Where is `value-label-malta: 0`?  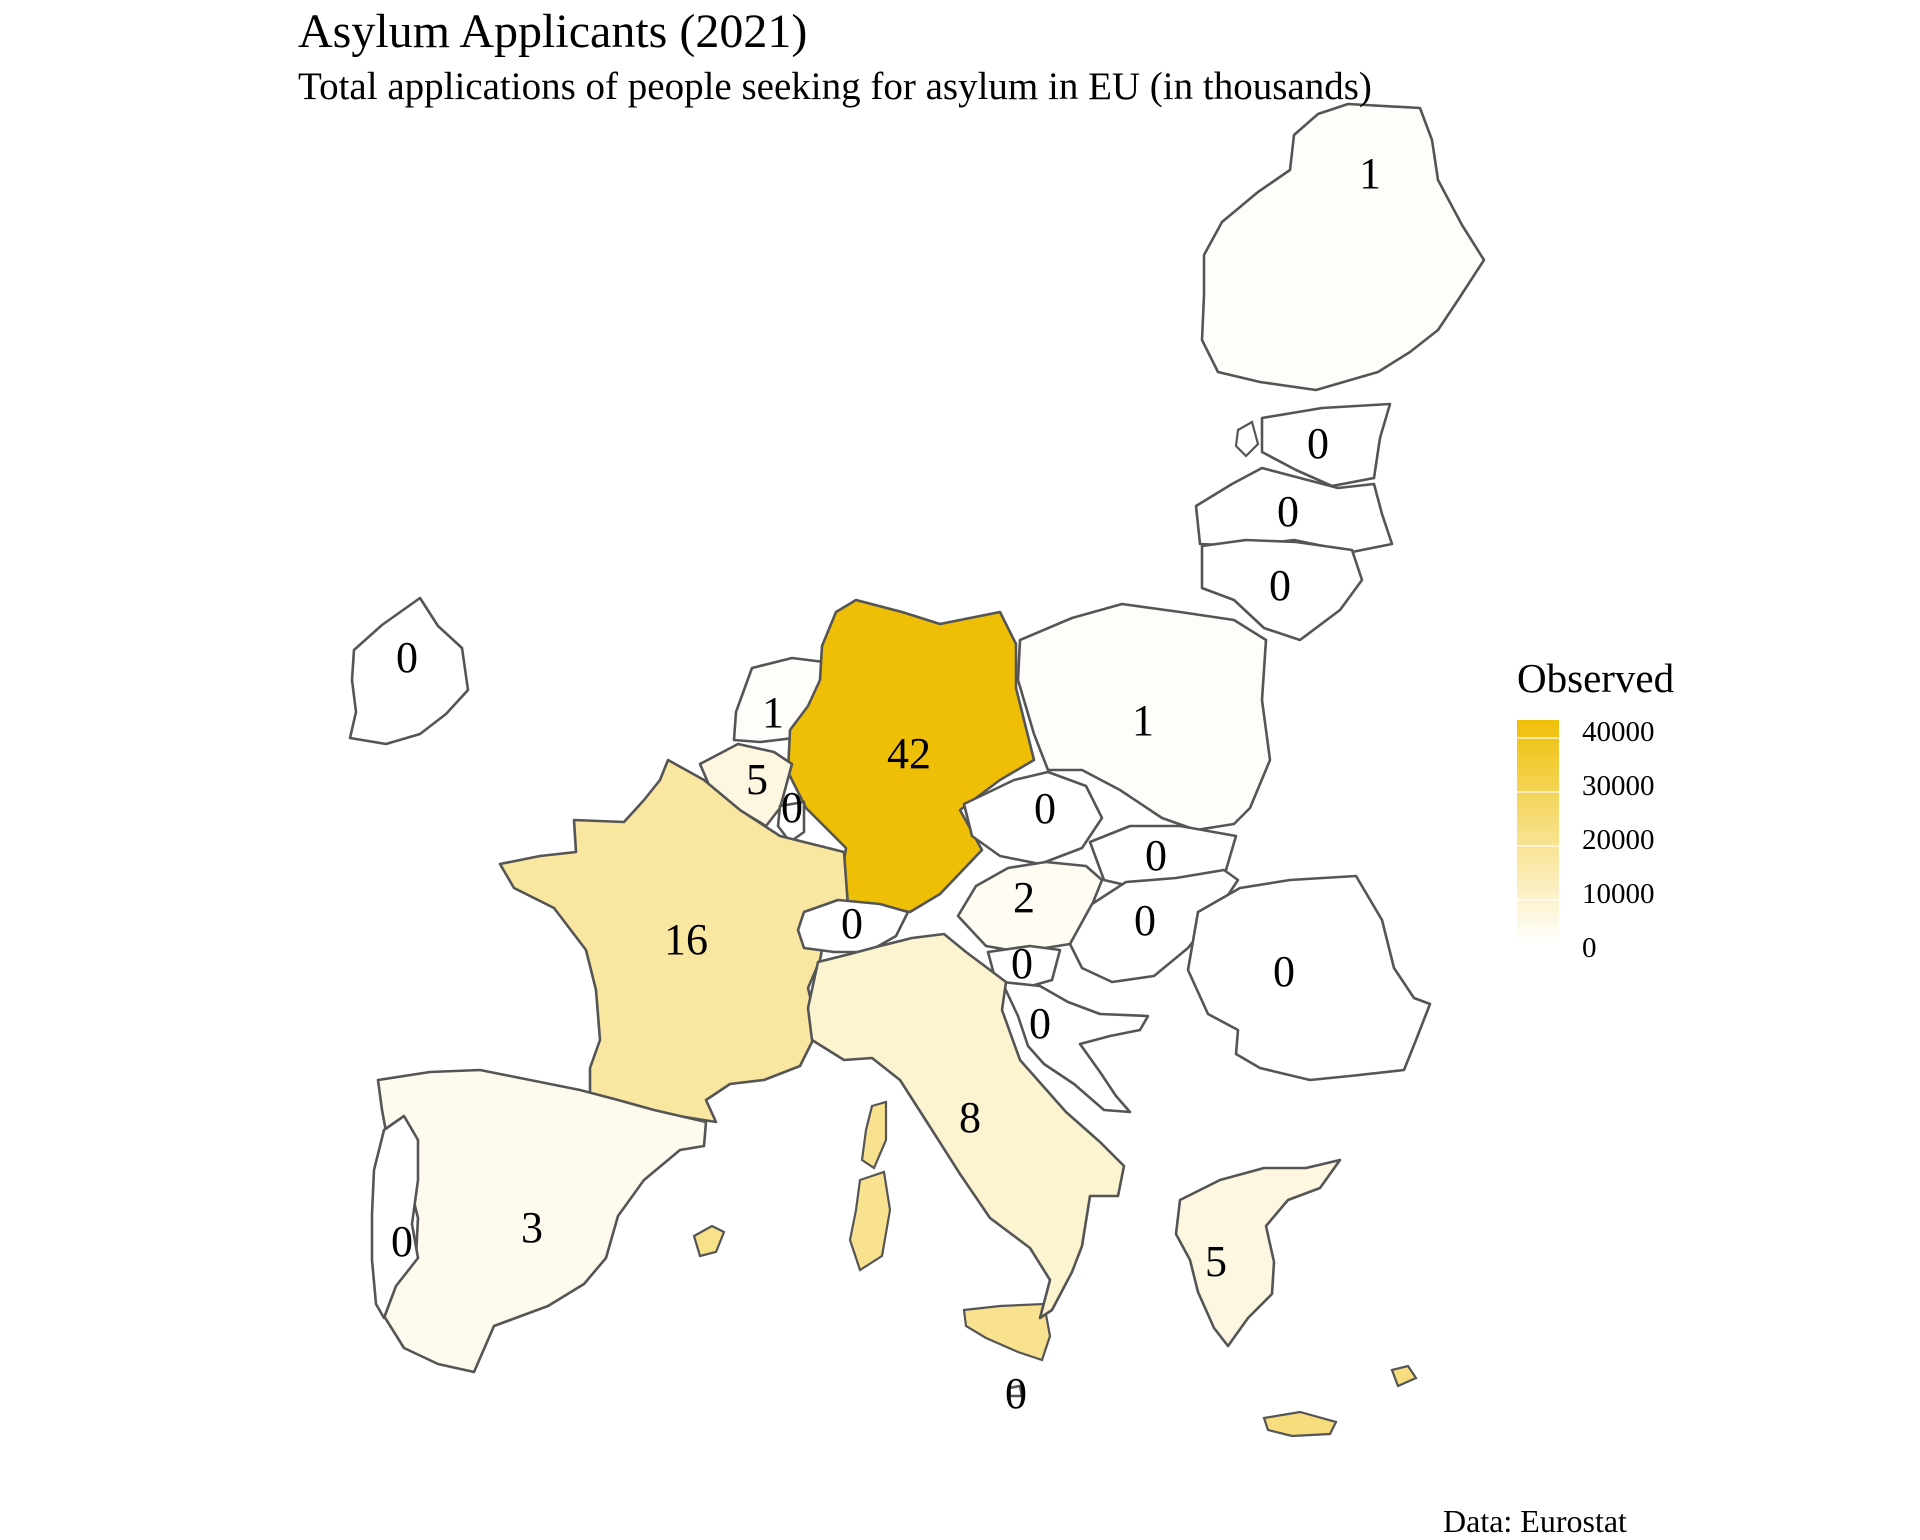
value-label-malta: 0 is located at coordinates (1016, 1393).